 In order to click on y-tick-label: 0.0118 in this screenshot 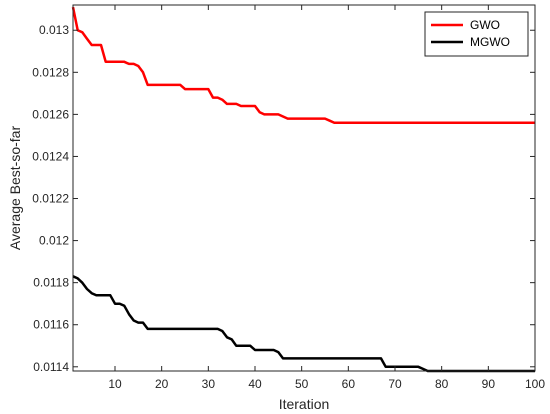, I will do `click(51, 283)`.